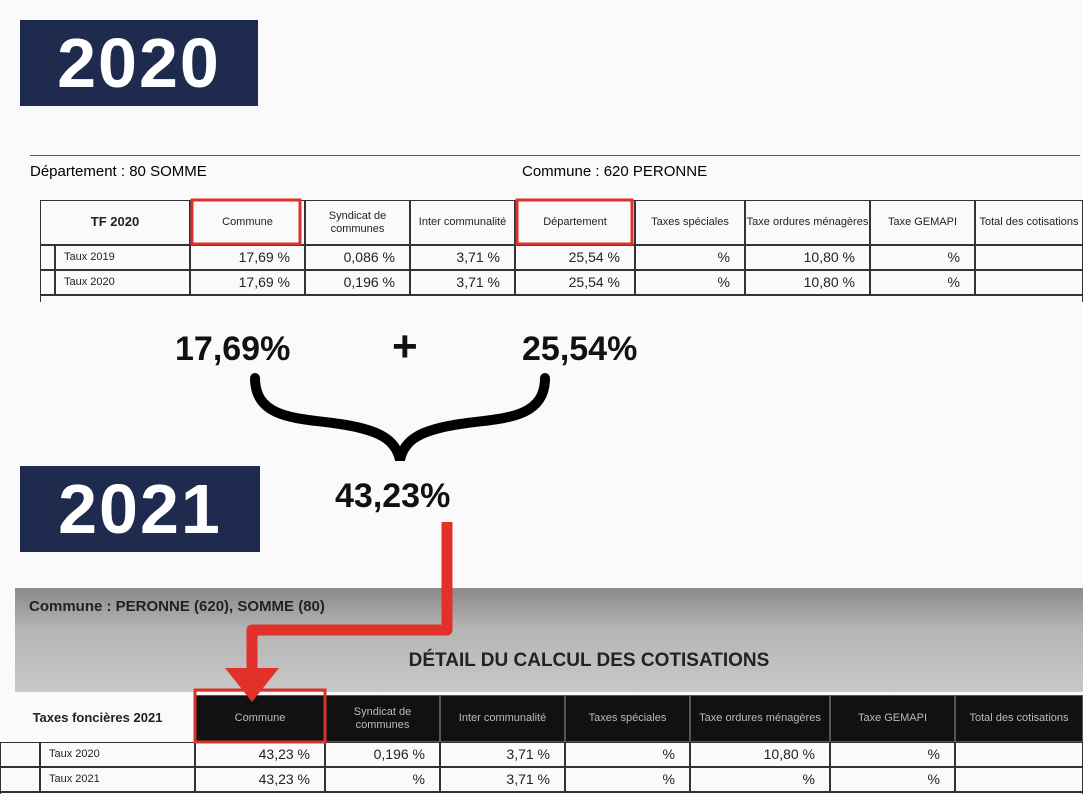 The height and width of the screenshot is (794, 1083). I want to click on row-label: Taux 2021, so click(117, 779).